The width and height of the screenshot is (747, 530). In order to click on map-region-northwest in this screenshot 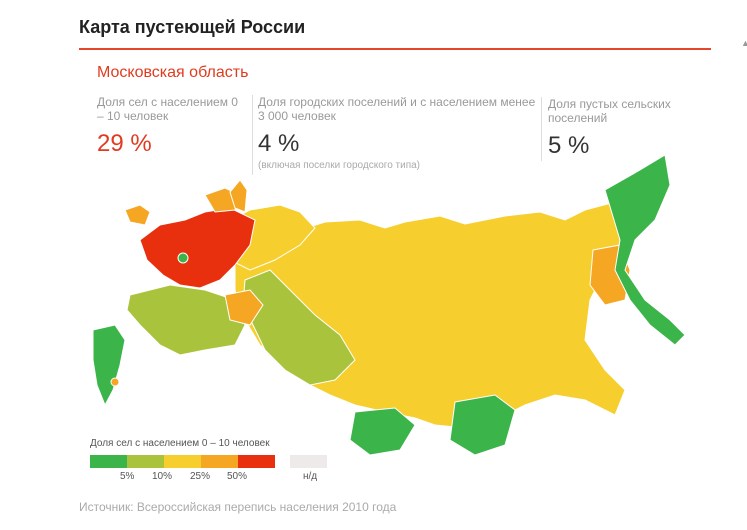, I will do `click(137, 215)`.